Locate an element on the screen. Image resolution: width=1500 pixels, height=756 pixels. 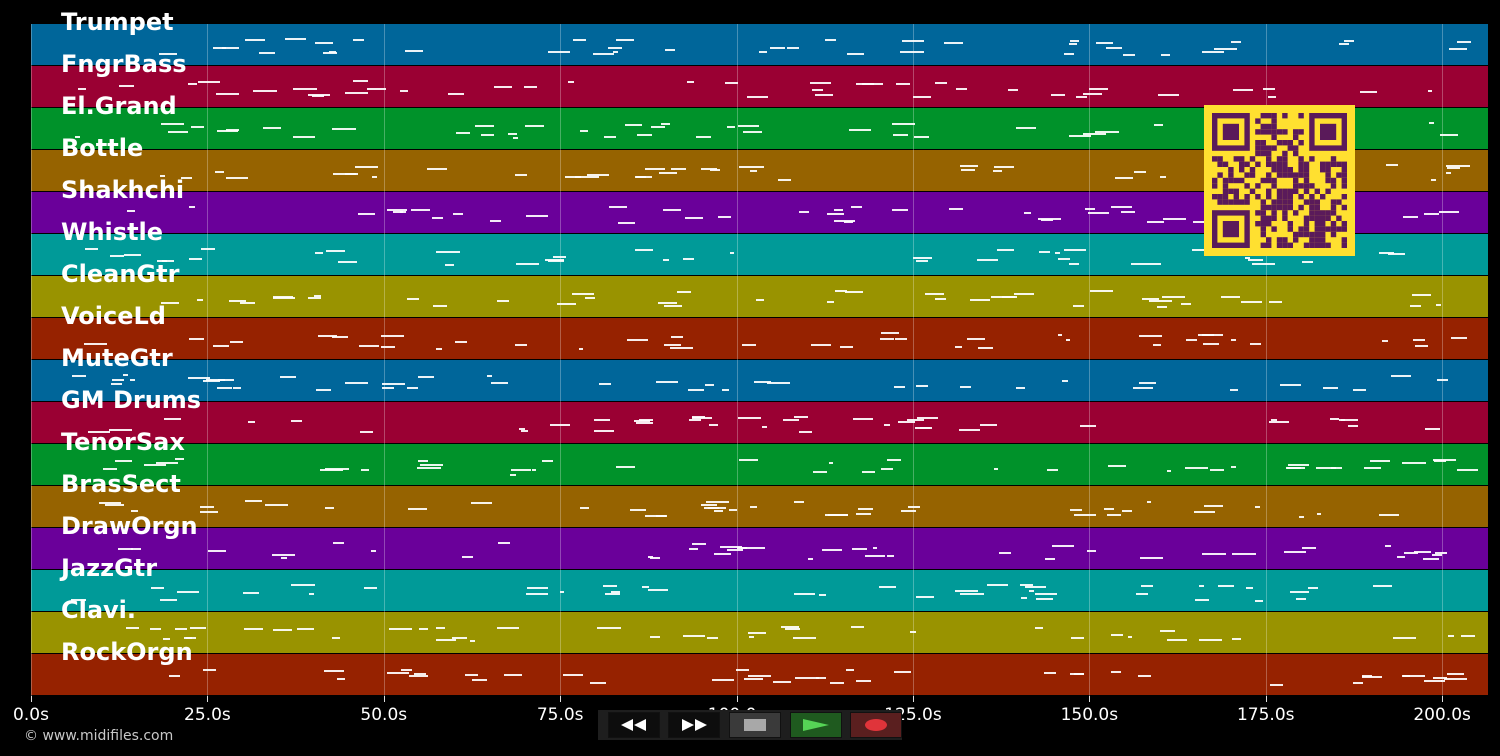
stop-button is located at coordinates (755, 725).